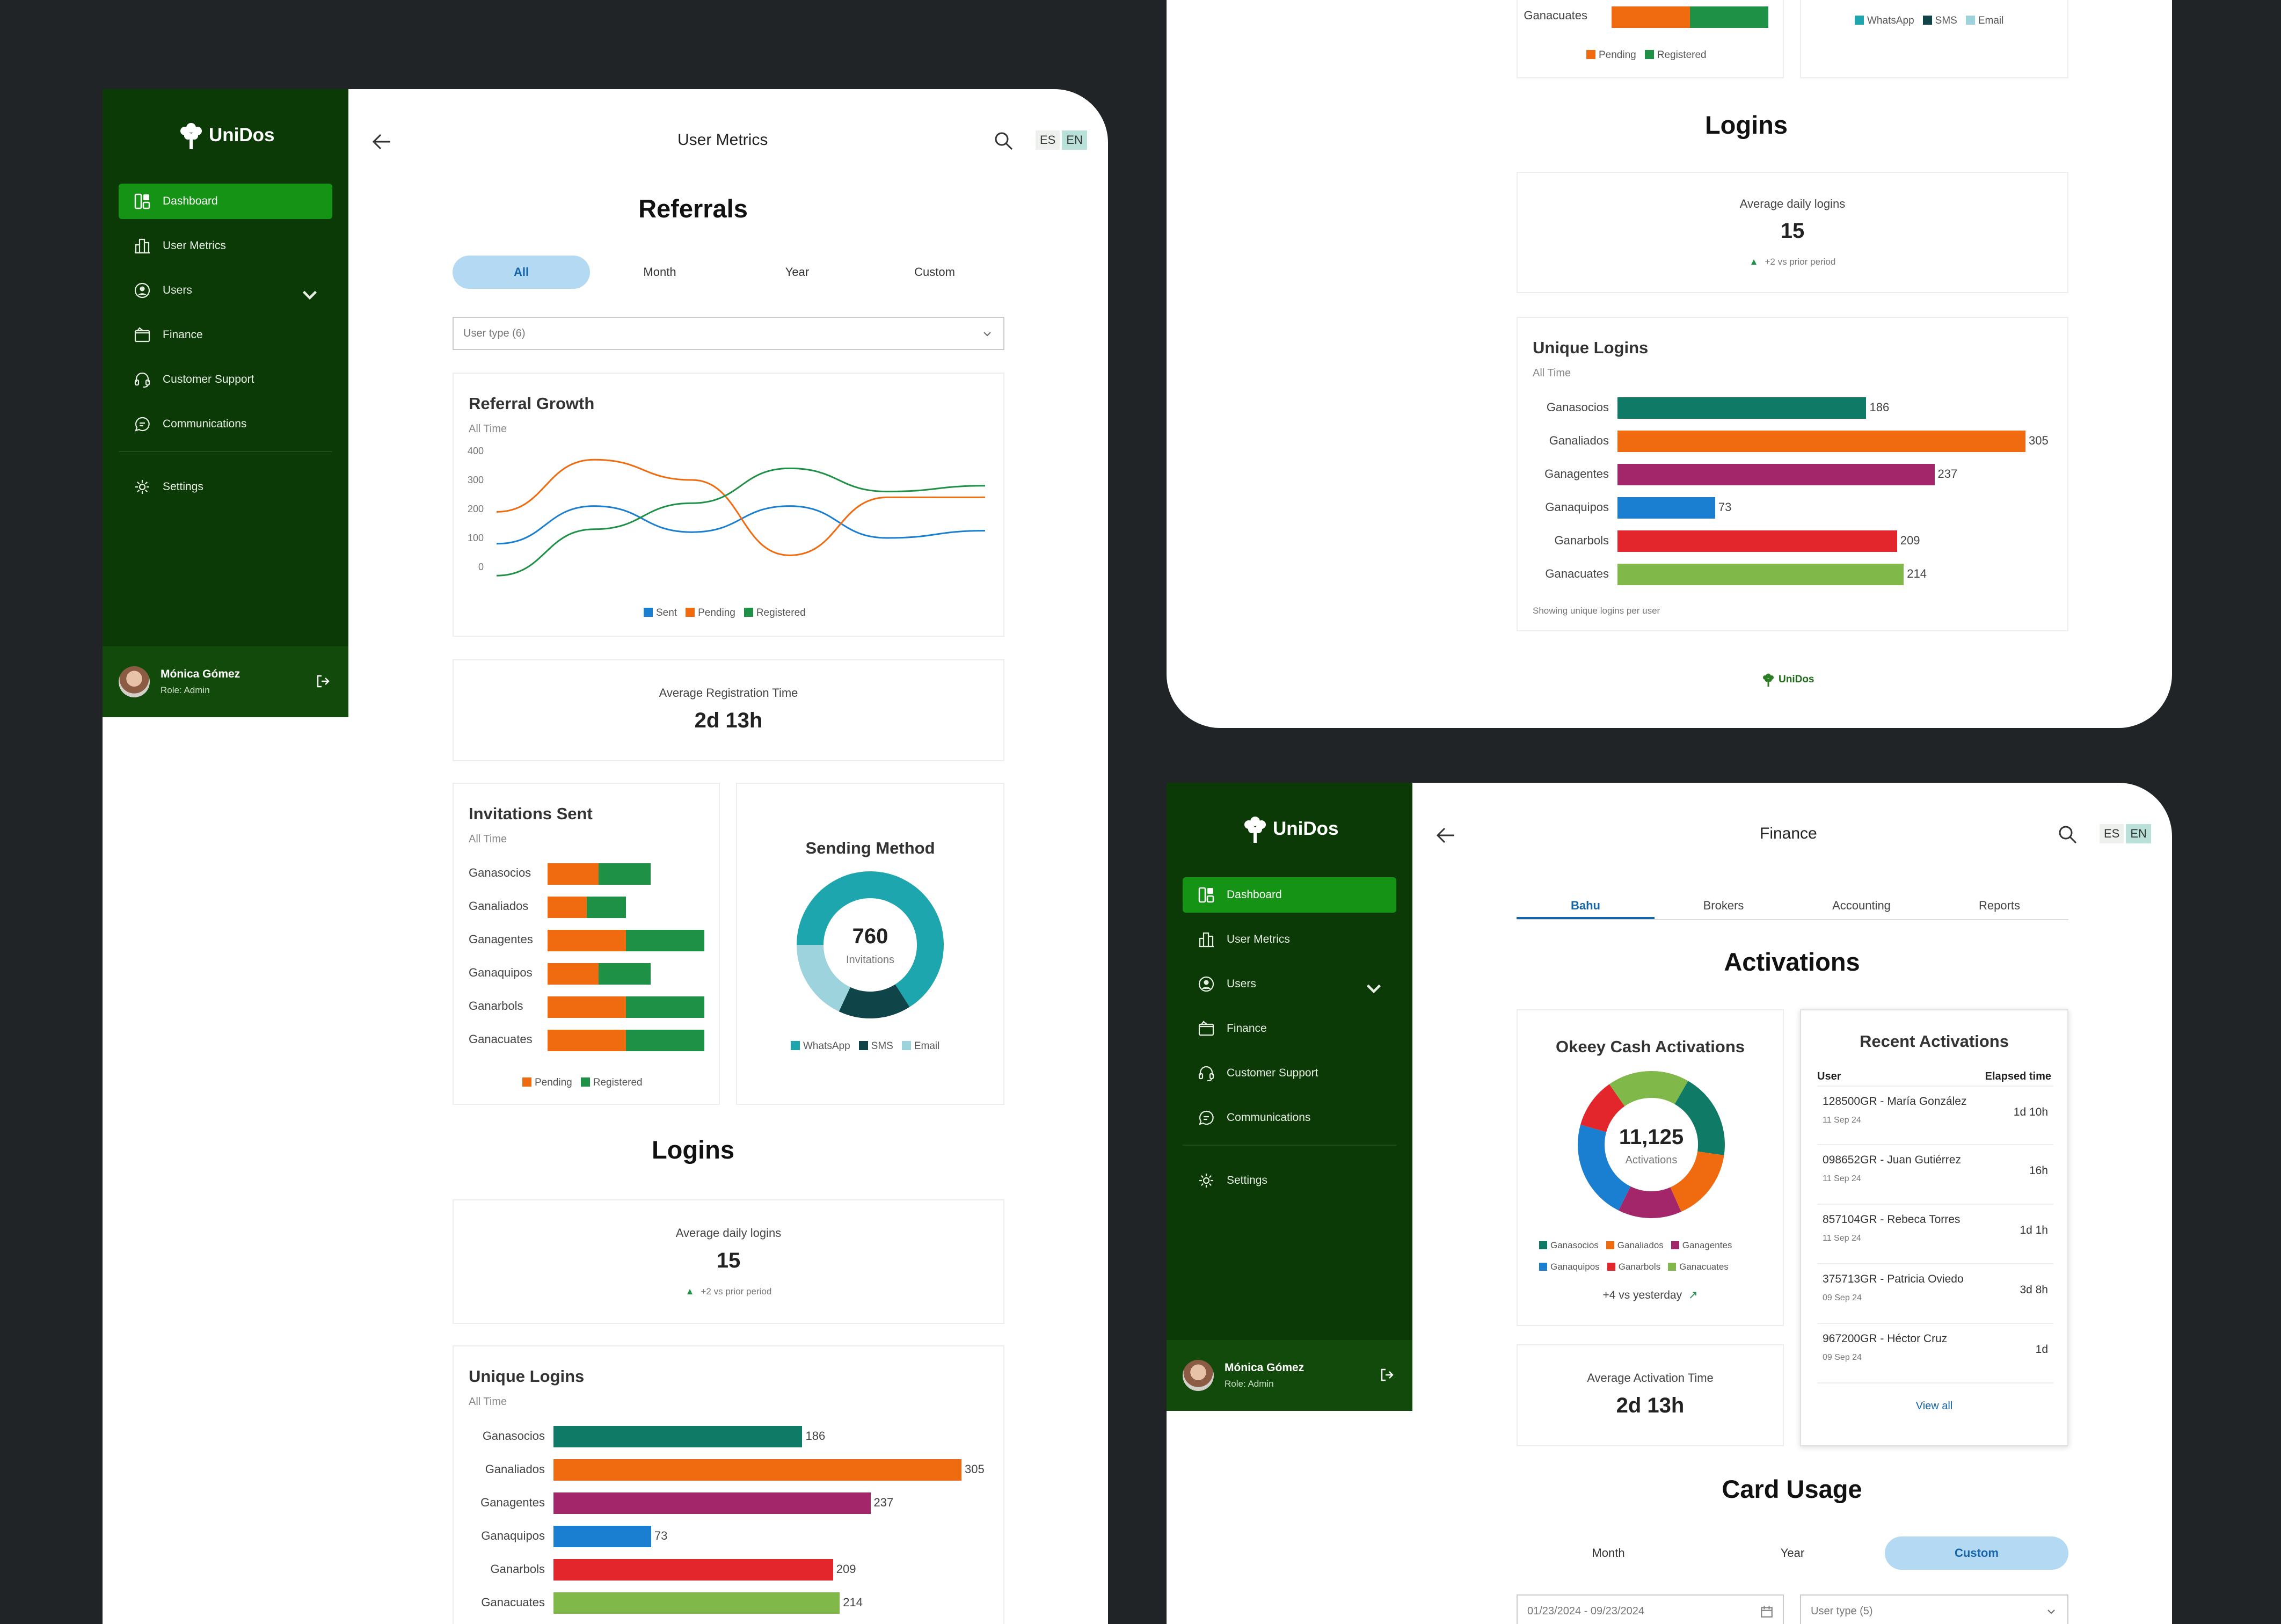 The height and width of the screenshot is (1624, 2281). What do you see at coordinates (618, 1082) in the screenshot?
I see `legend-label: Registered` at bounding box center [618, 1082].